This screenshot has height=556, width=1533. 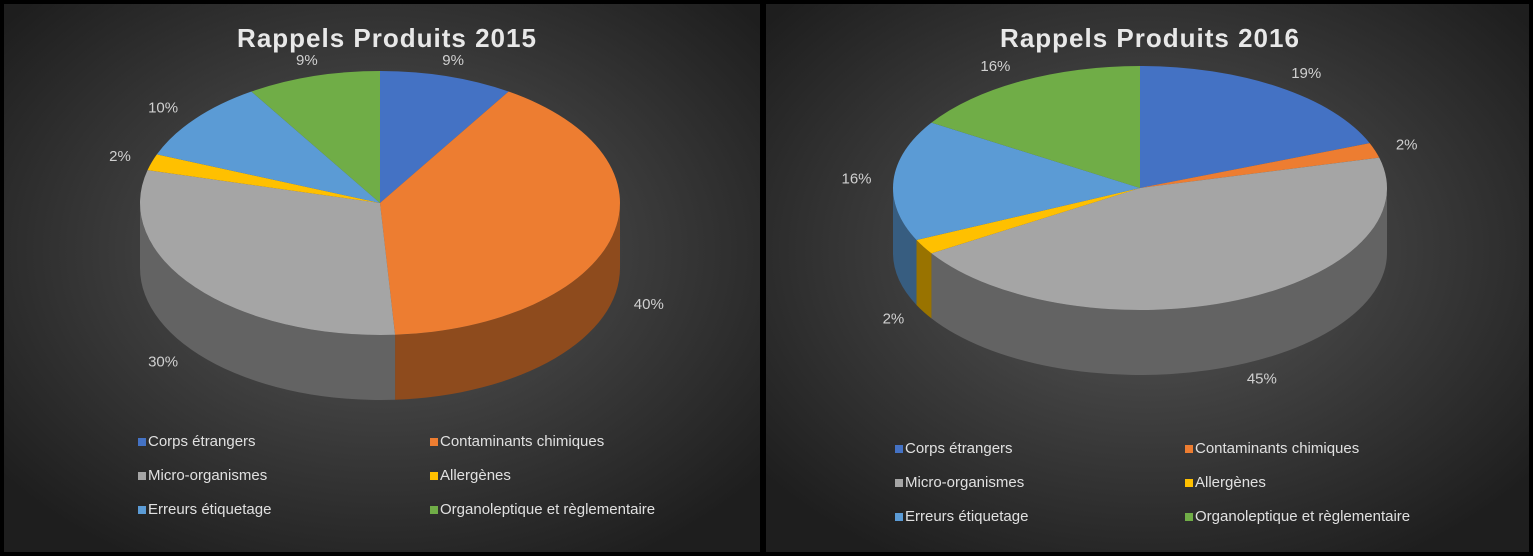 I want to click on data-label: 40%, so click(x=649, y=304).